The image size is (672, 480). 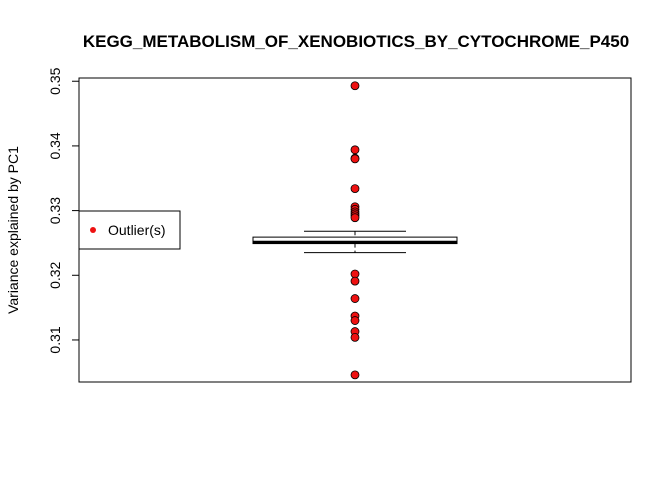 What do you see at coordinates (55, 339) in the screenshot?
I see `y-tick-label: 0.31` at bounding box center [55, 339].